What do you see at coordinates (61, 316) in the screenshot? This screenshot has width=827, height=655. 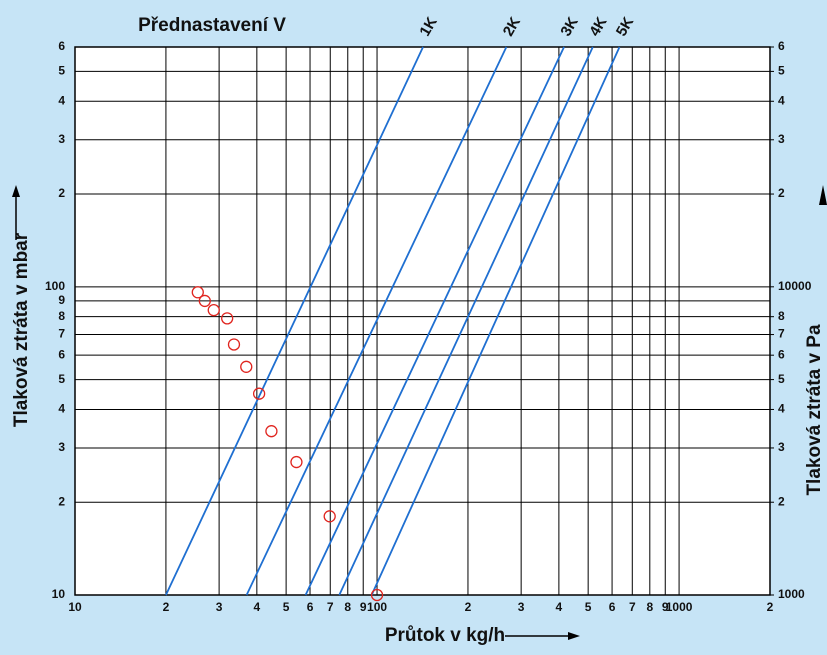 I see `y-tick-label: 8` at bounding box center [61, 316].